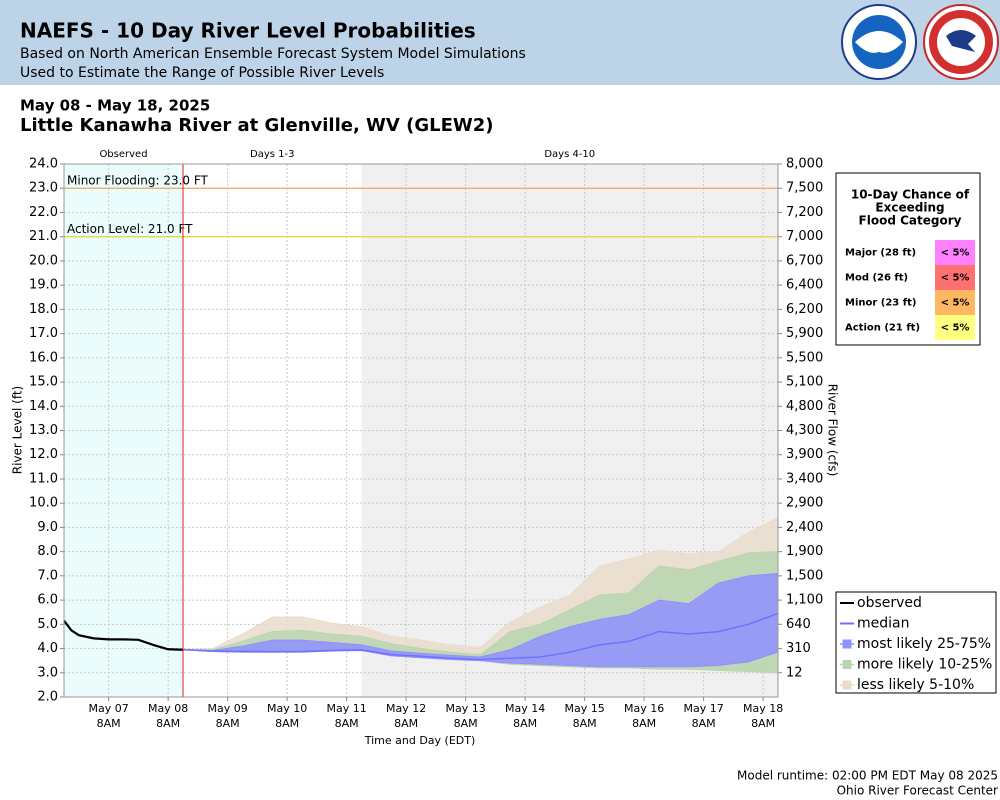 The height and width of the screenshot is (800, 1000). Describe the element at coordinates (910, 221) in the screenshot. I see `table-title: Flood Category` at that location.